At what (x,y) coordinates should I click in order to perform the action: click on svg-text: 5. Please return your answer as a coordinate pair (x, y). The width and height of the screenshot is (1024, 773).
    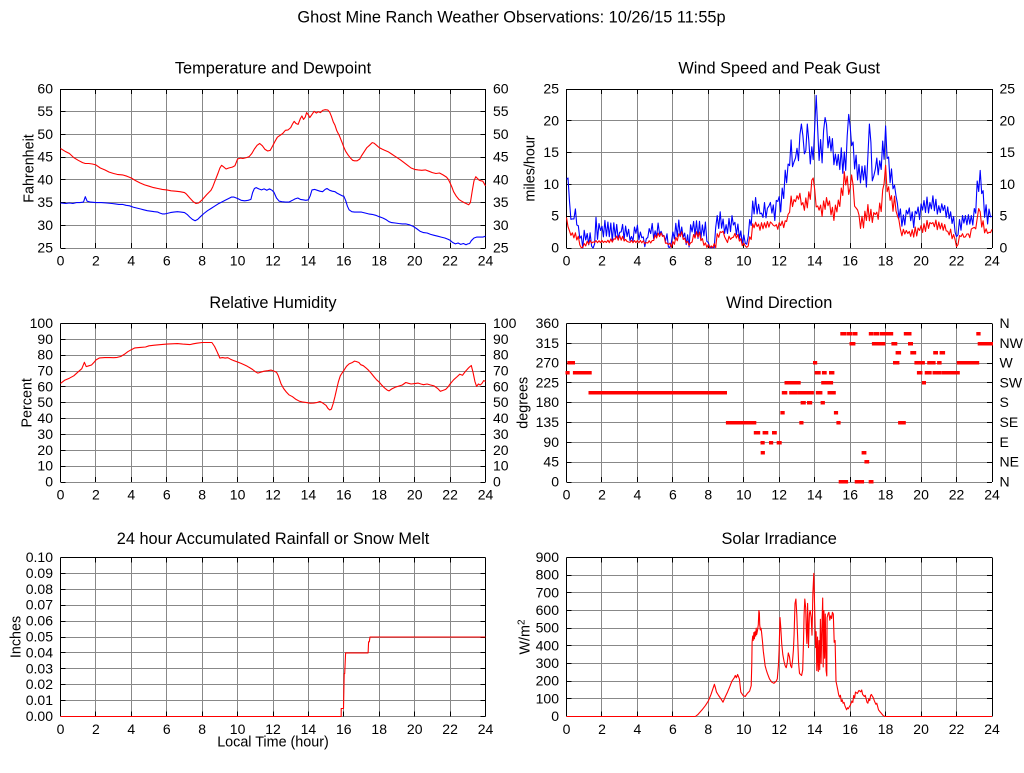
    Looking at the image, I should click on (1004, 216).